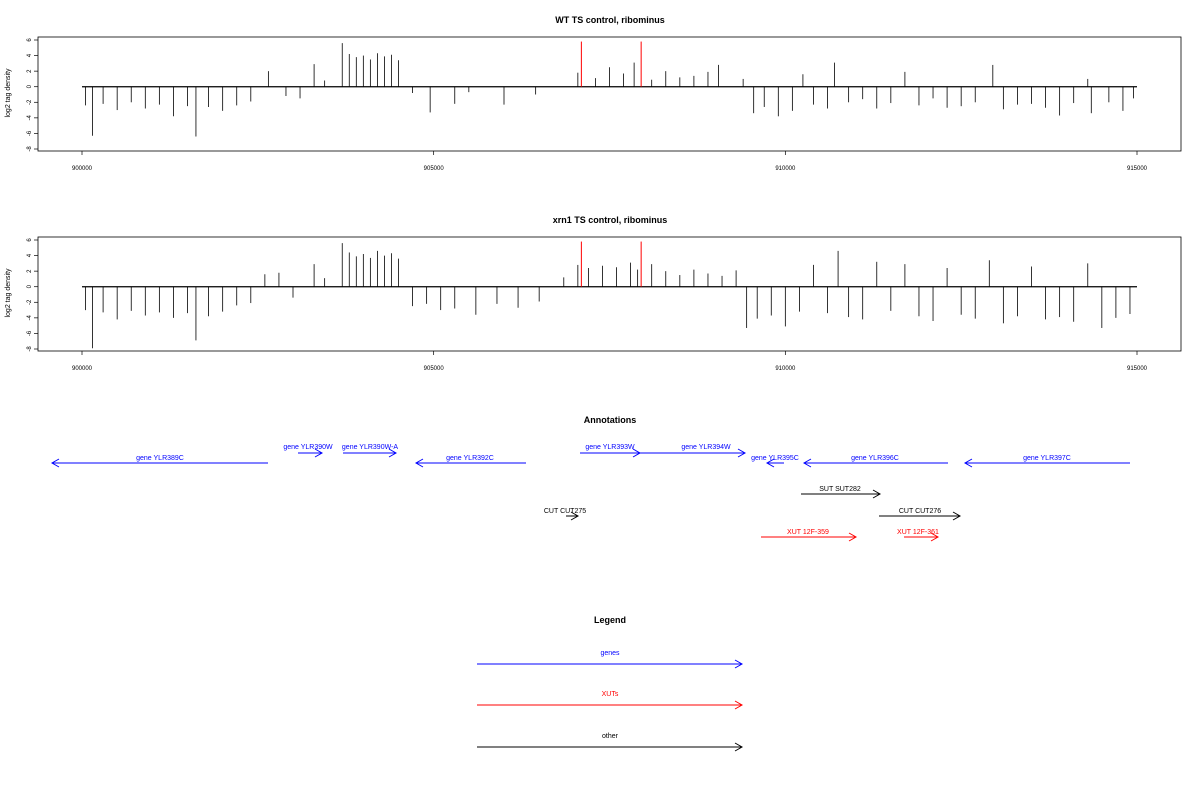  What do you see at coordinates (470, 458) in the screenshot?
I see `feature-label: gene YLR392C` at bounding box center [470, 458].